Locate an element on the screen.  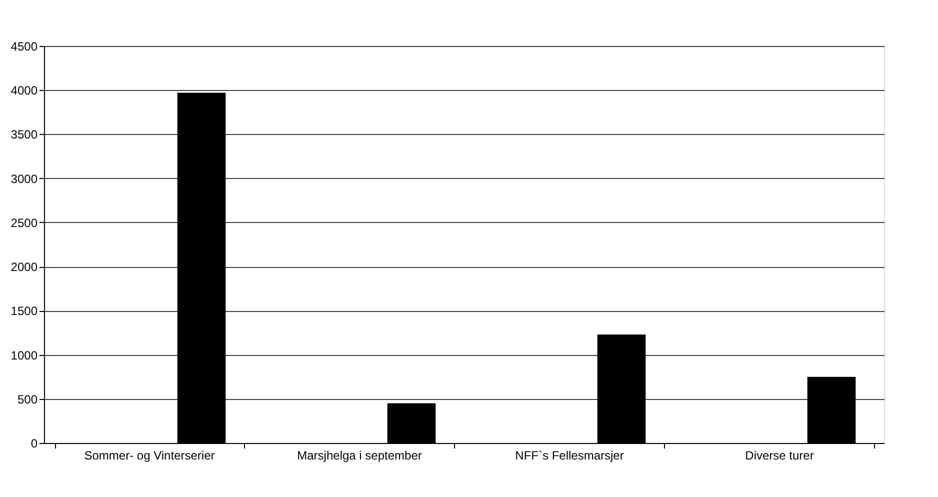
y-tick-label: 3000 is located at coordinates (24, 179).